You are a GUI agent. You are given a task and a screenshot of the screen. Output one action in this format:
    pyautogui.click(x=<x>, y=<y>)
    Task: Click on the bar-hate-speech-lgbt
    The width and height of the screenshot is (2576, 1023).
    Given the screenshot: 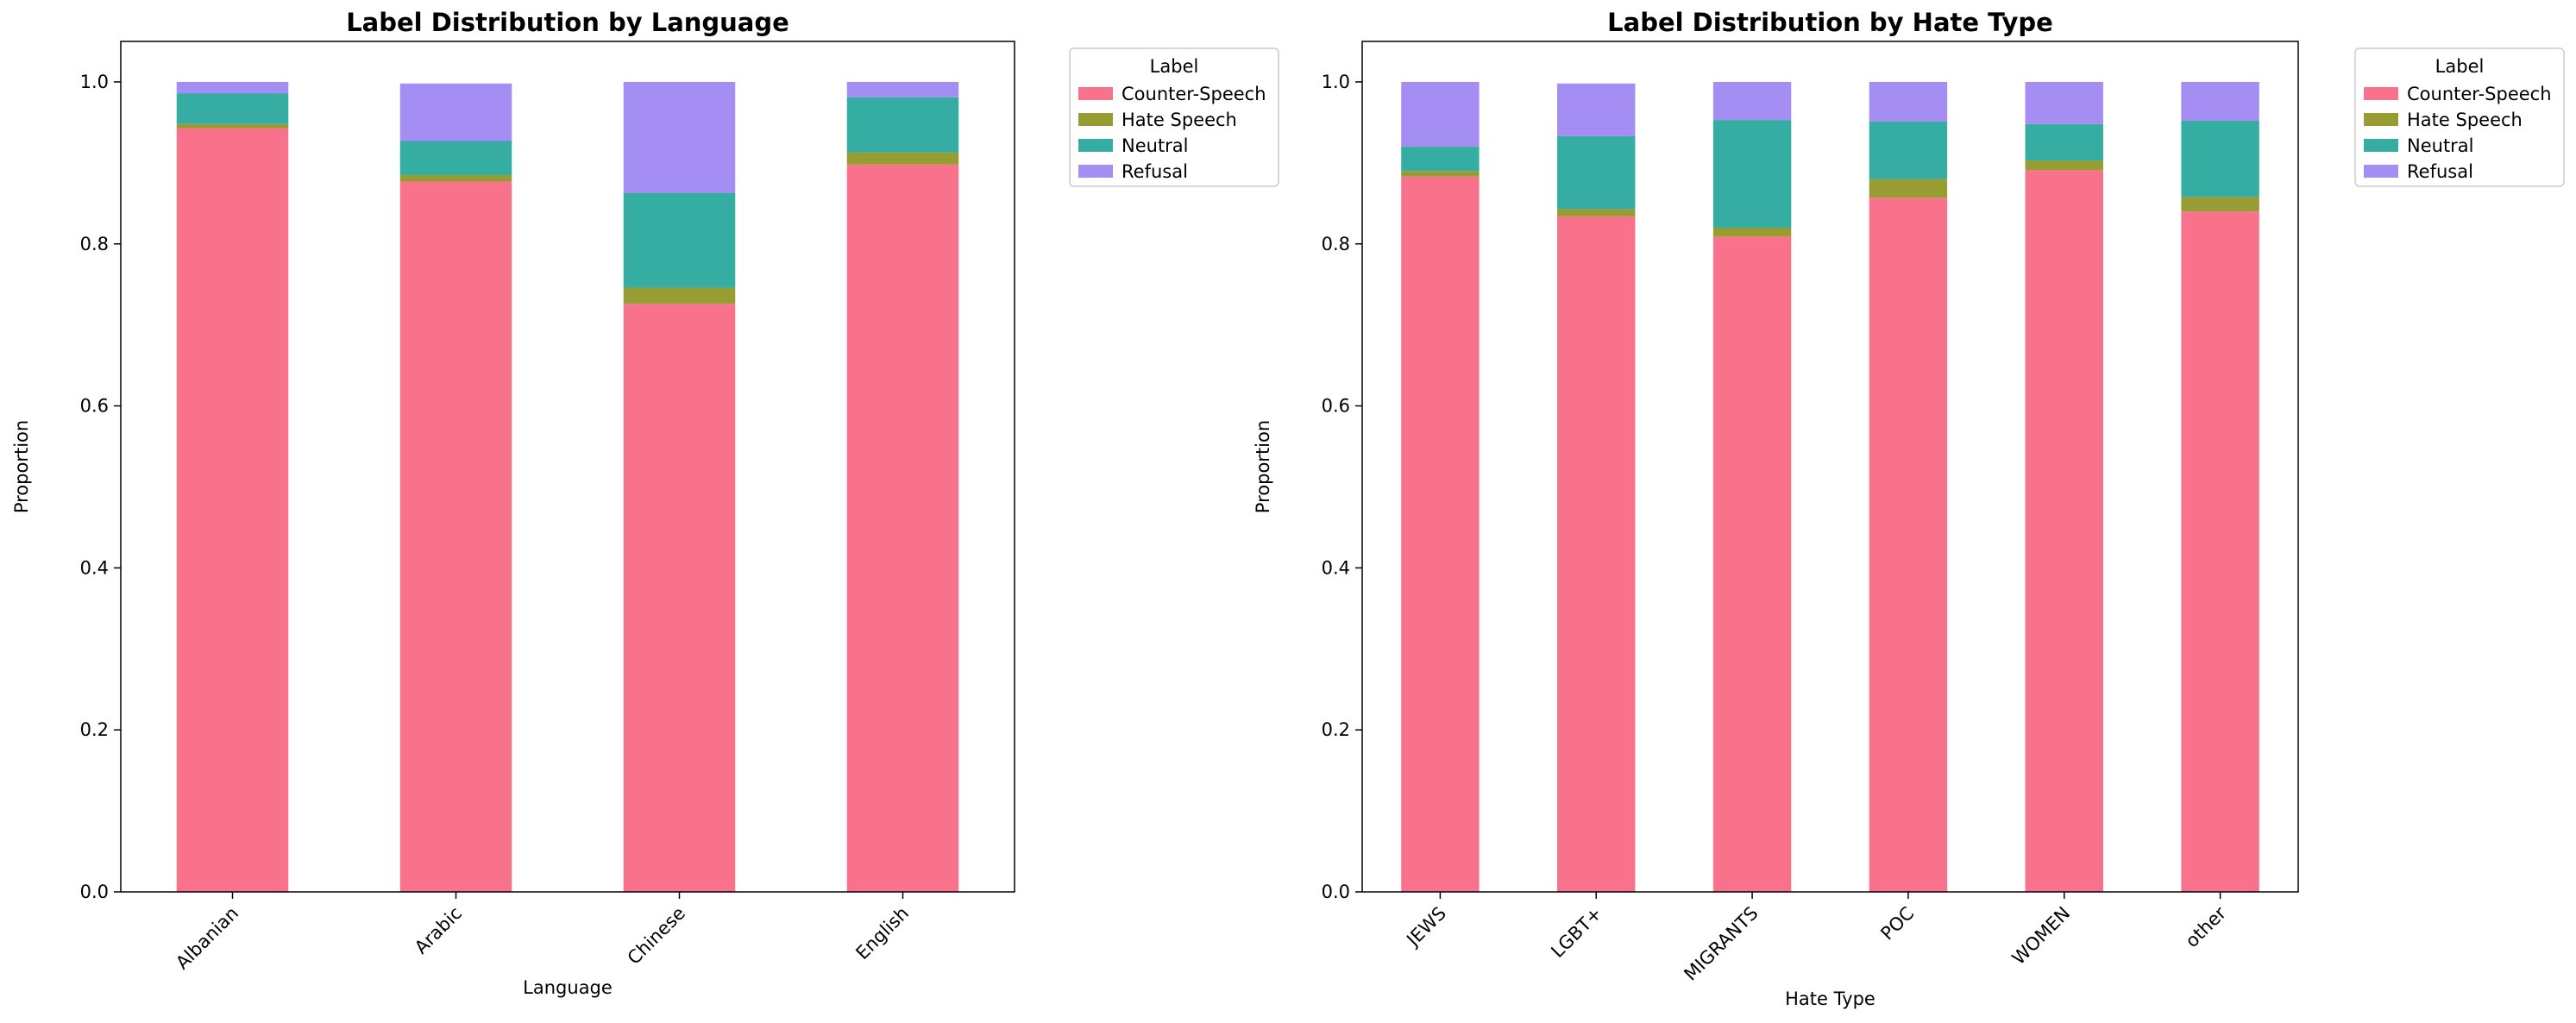 What is the action you would take?
    pyautogui.click(x=1596, y=213)
    